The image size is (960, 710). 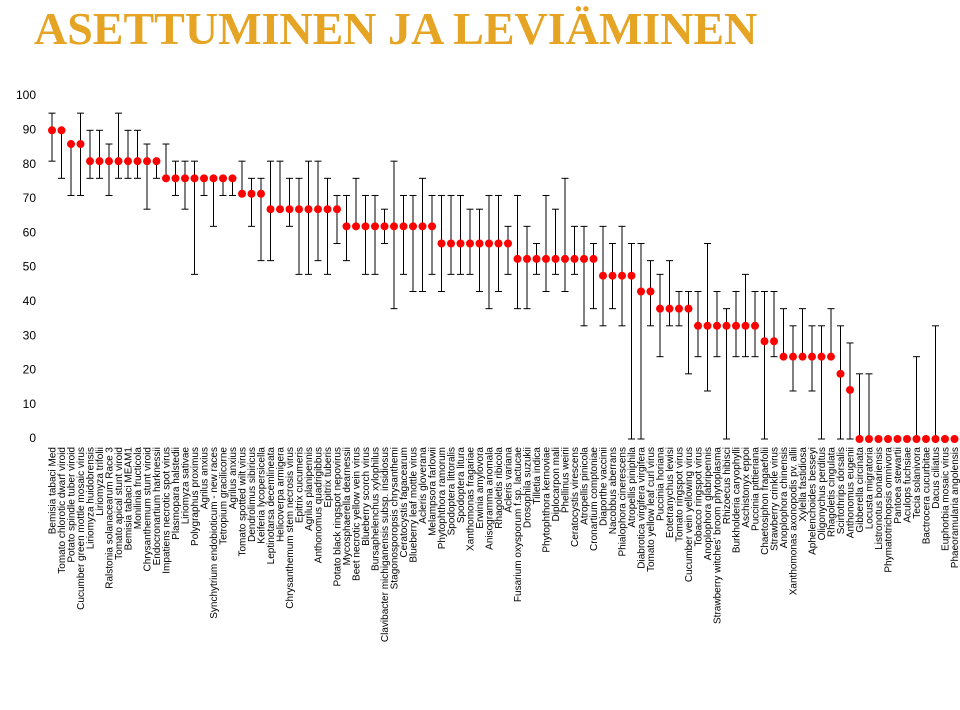 I want to click on x-tick-label: Tecia solanivora, so click(x=917, y=483).